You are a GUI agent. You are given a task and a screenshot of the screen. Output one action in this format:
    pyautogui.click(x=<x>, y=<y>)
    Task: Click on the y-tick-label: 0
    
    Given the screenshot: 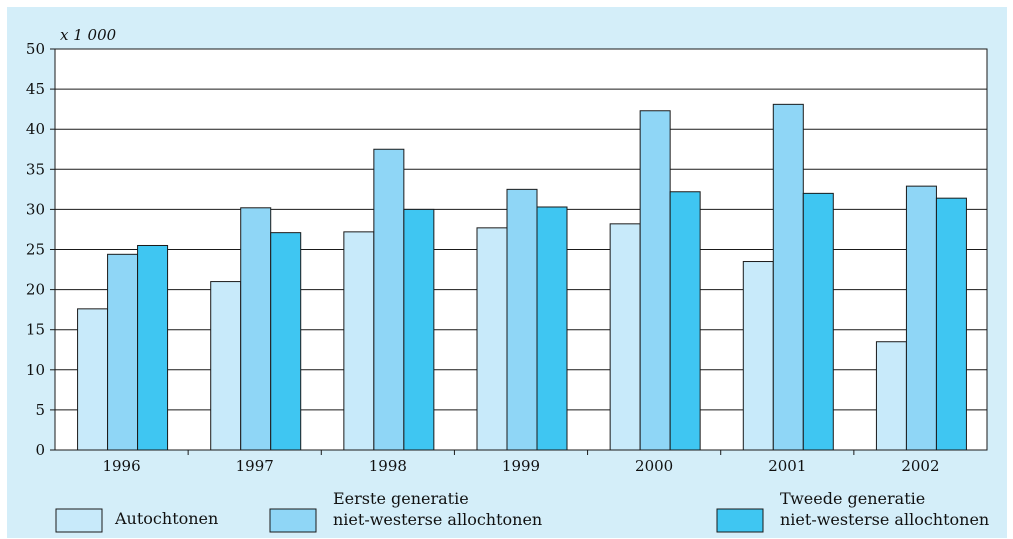 What is the action you would take?
    pyautogui.click(x=40, y=450)
    